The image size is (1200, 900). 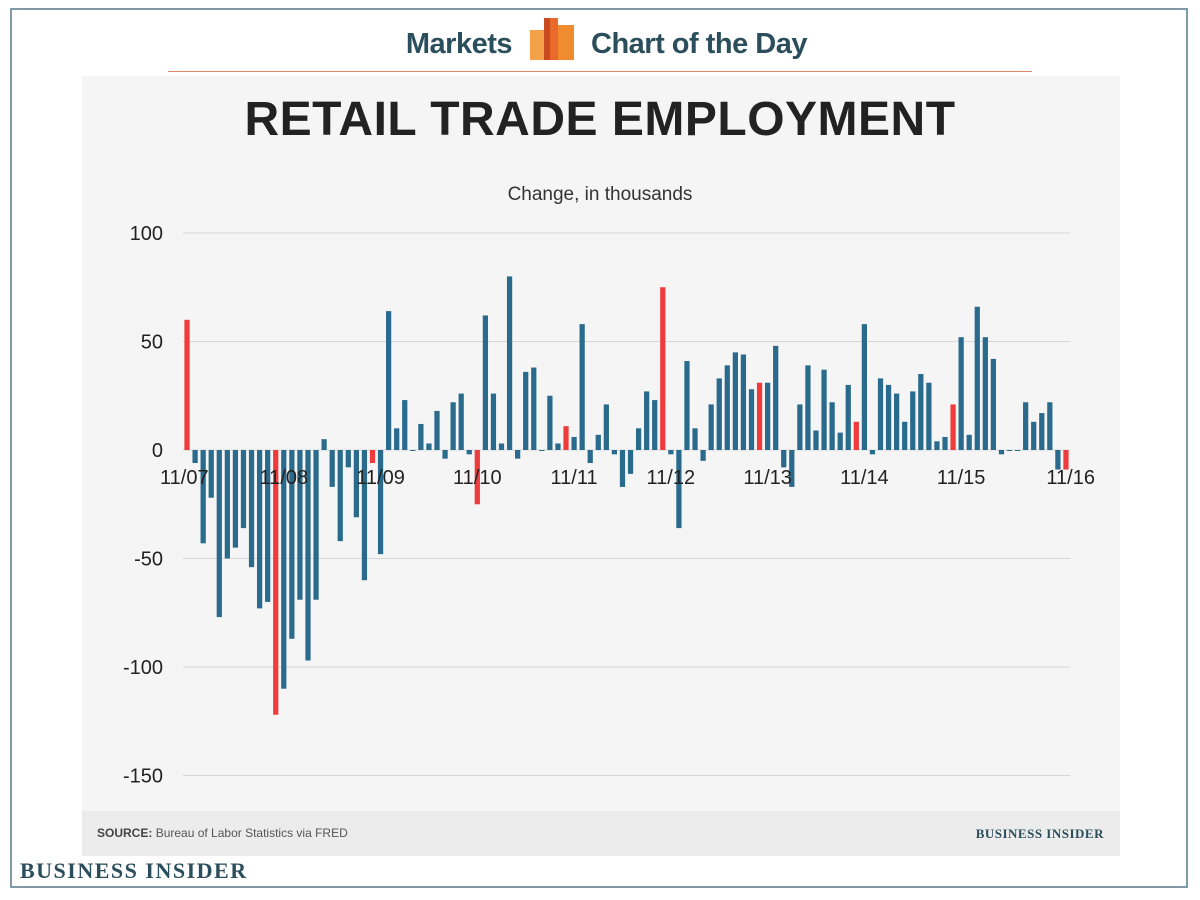 What do you see at coordinates (152, 343) in the screenshot?
I see `y-tick-label: 50` at bounding box center [152, 343].